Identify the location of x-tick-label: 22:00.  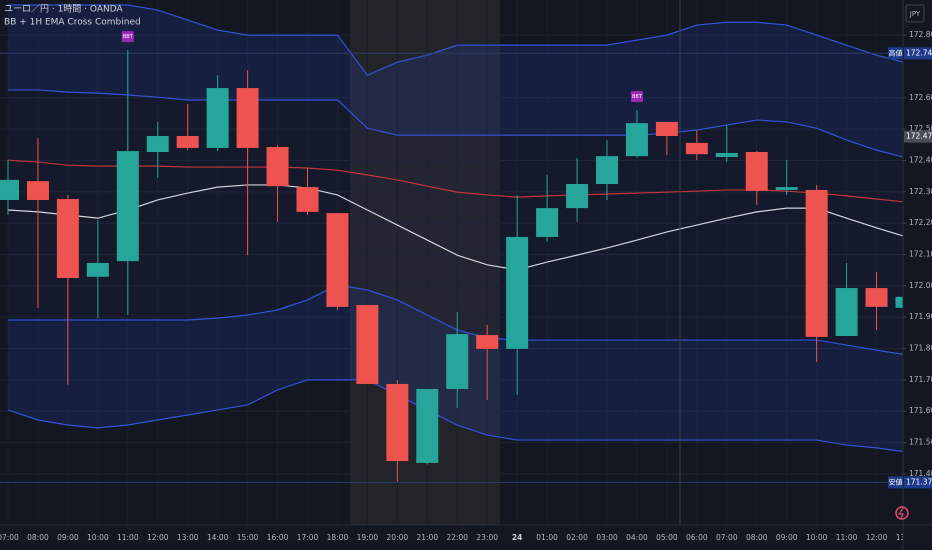
(457, 537).